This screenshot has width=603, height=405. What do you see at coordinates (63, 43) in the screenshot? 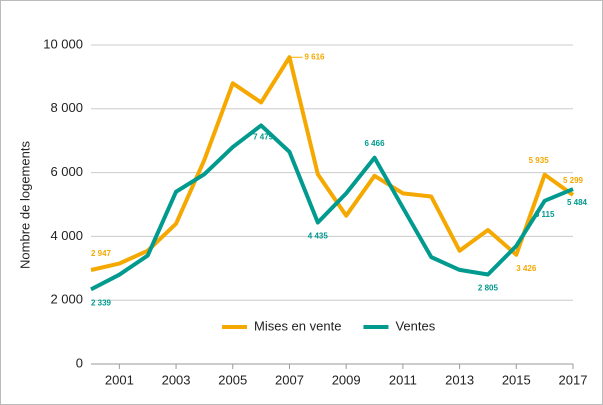
I see `y-tick-label: 10 000` at bounding box center [63, 43].